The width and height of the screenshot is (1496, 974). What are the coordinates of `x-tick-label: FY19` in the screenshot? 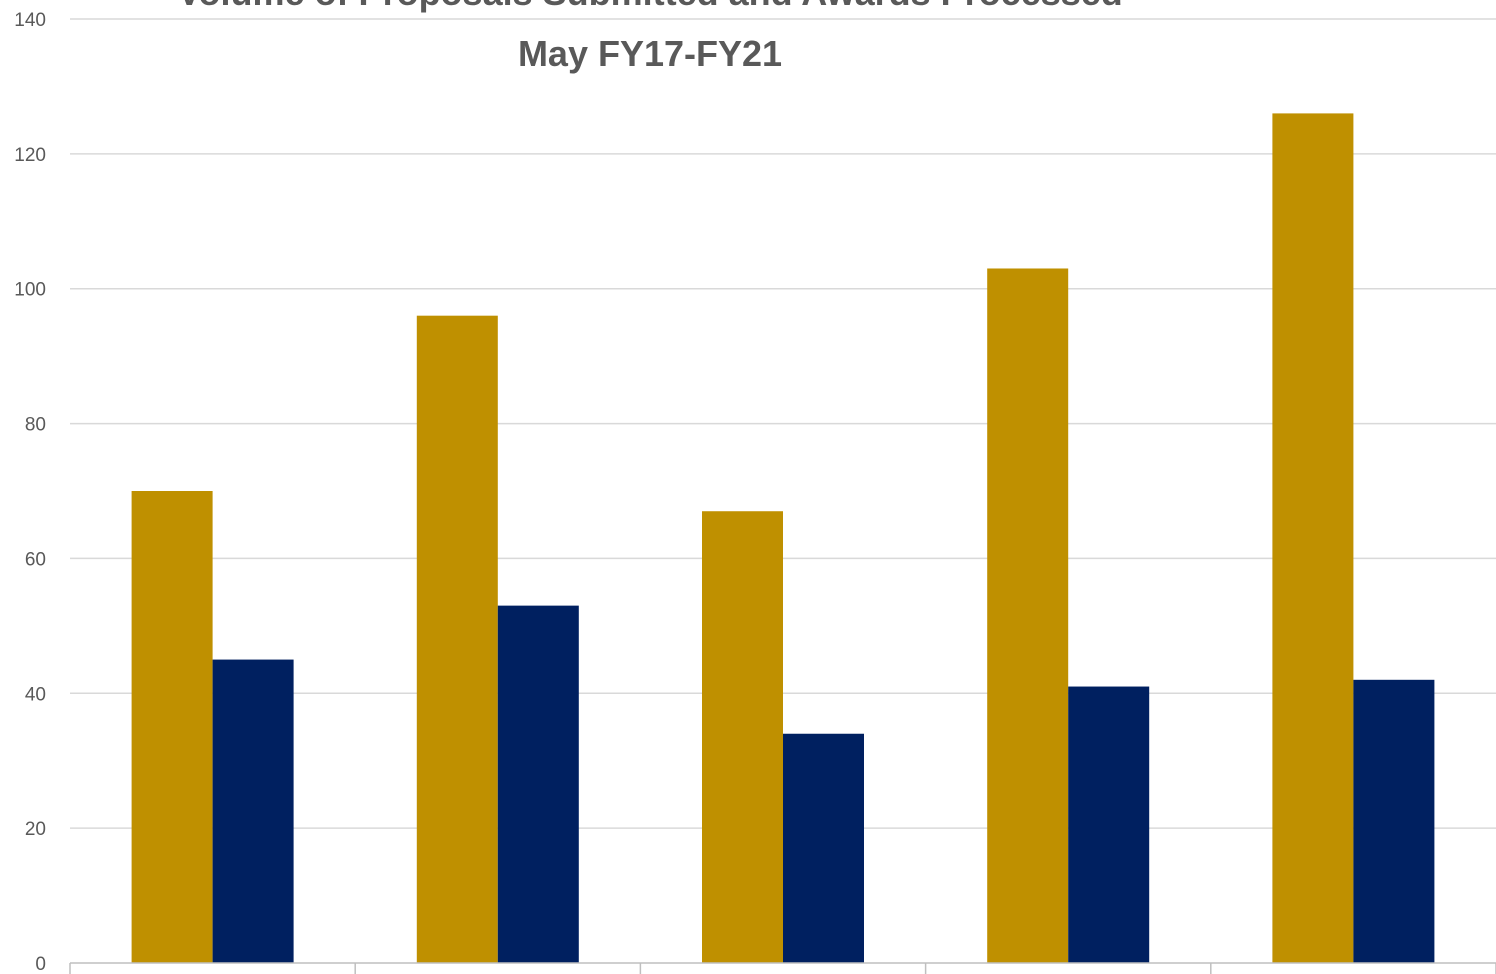 It's located at (783, 972).